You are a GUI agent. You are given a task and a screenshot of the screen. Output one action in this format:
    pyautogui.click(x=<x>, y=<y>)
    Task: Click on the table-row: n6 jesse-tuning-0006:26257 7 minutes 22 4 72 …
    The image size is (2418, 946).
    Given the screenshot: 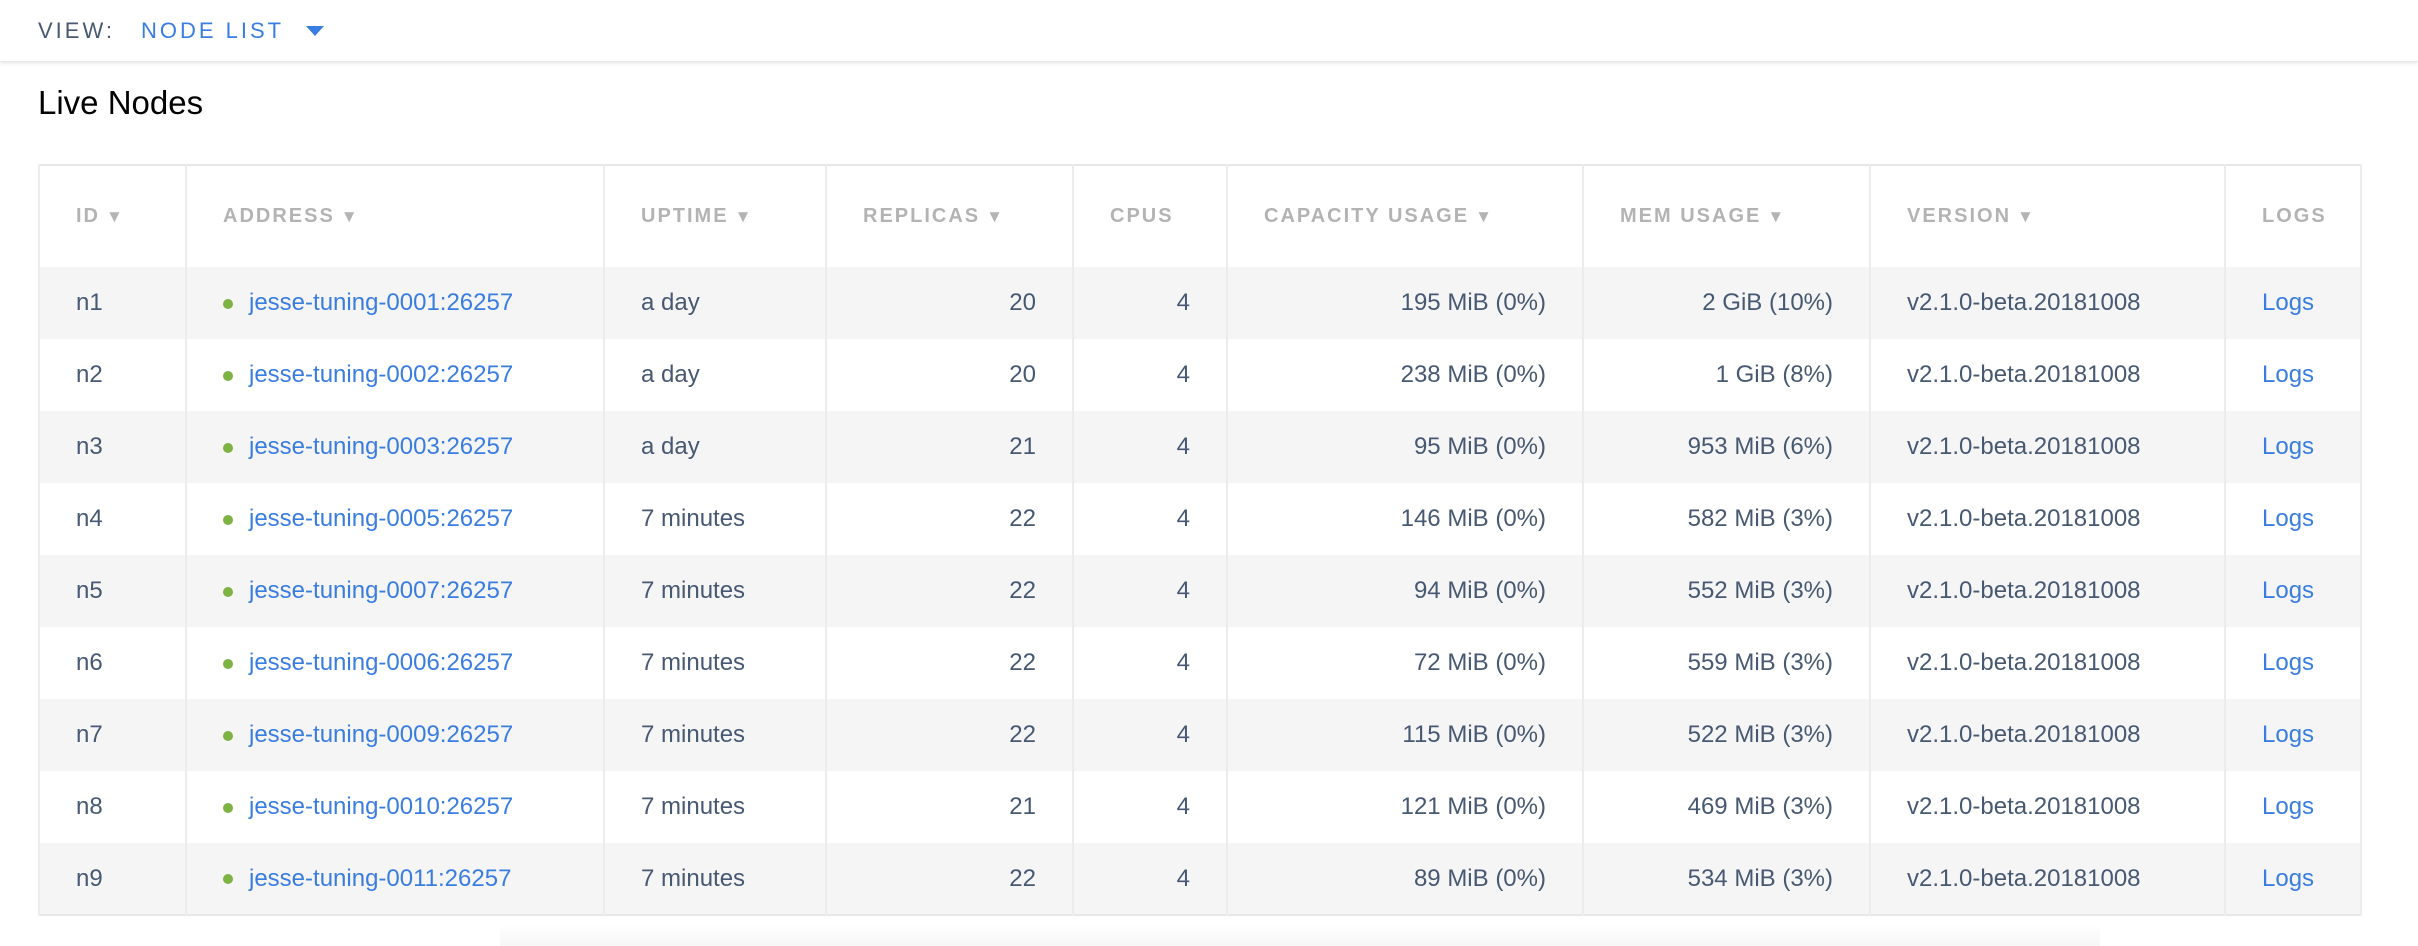 What is the action you would take?
    pyautogui.click(x=1200, y=663)
    